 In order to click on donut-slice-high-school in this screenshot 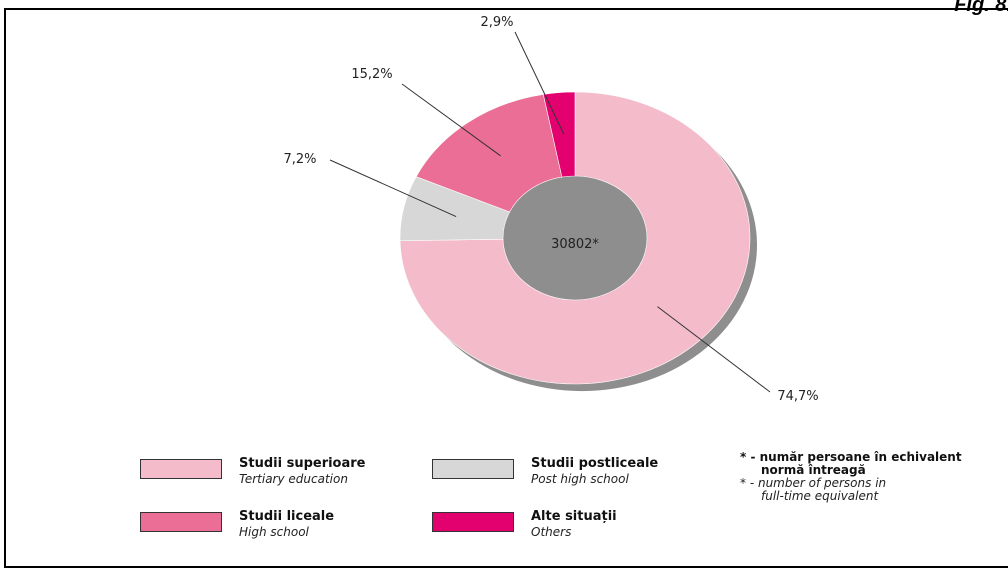, I will do `click(489, 153)`.